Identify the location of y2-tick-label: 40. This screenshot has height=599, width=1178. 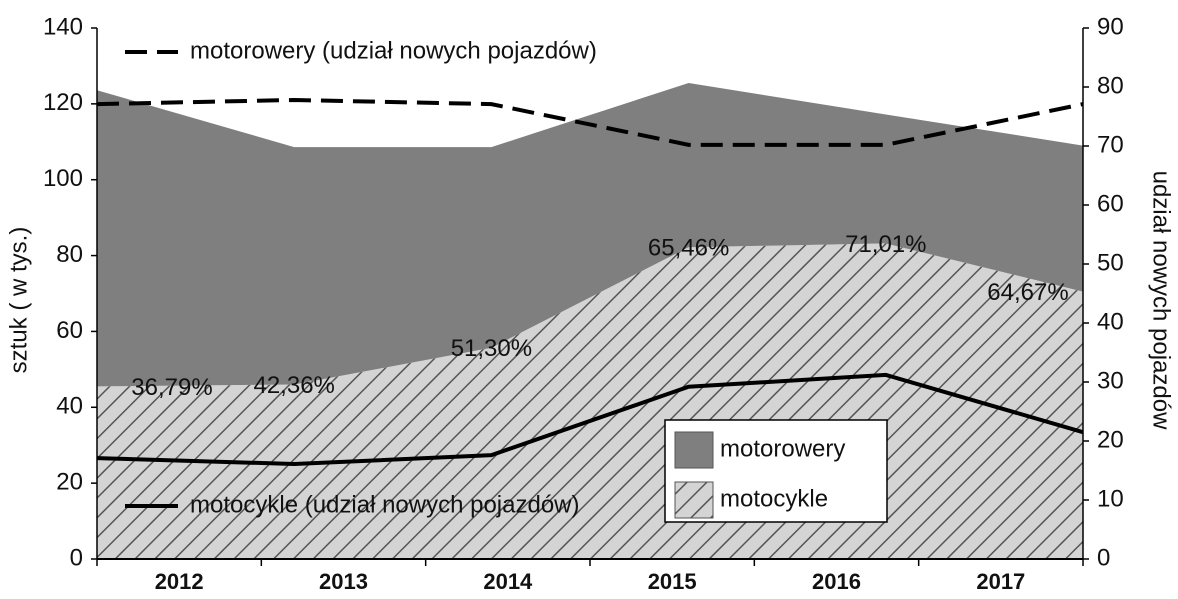
(1110, 321).